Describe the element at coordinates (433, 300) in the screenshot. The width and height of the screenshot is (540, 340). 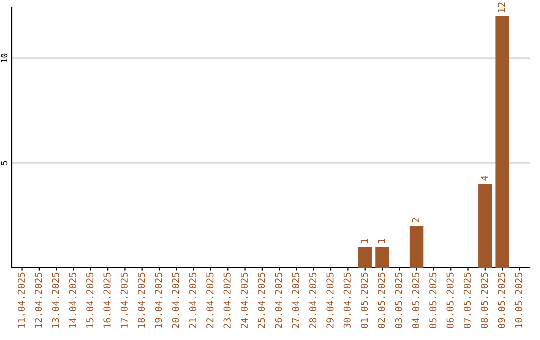
I see `x-tick-label: 05.05.2025` at that location.